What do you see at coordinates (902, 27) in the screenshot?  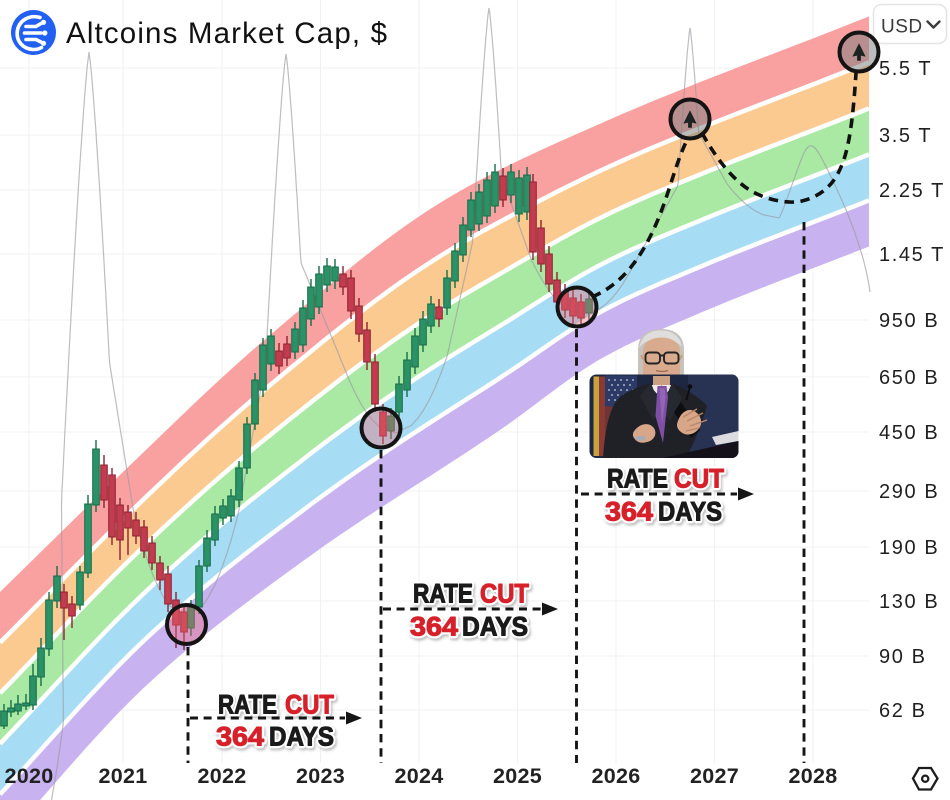 I see `svg-text: USD` at bounding box center [902, 27].